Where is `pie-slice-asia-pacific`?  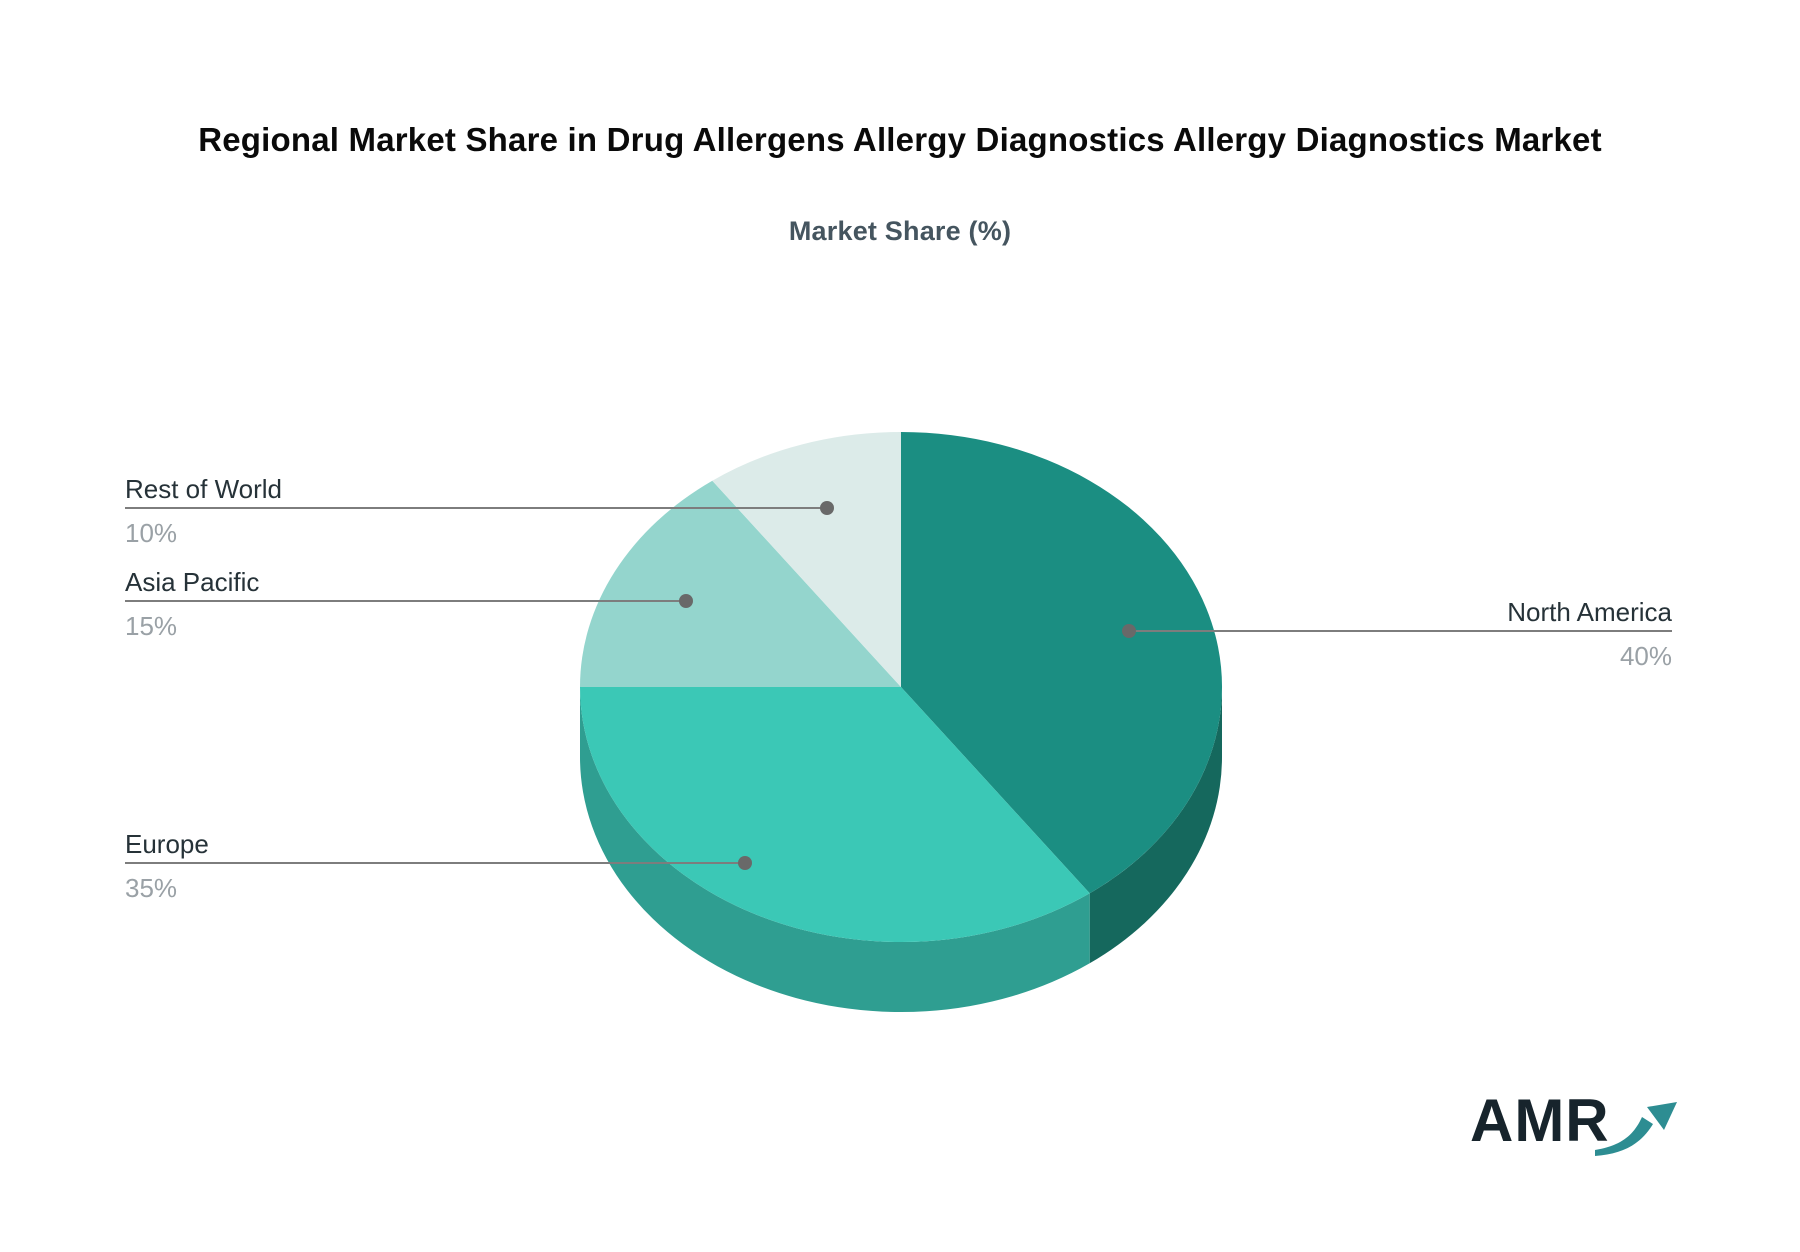 pie-slice-asia-pacific is located at coordinates (740, 583).